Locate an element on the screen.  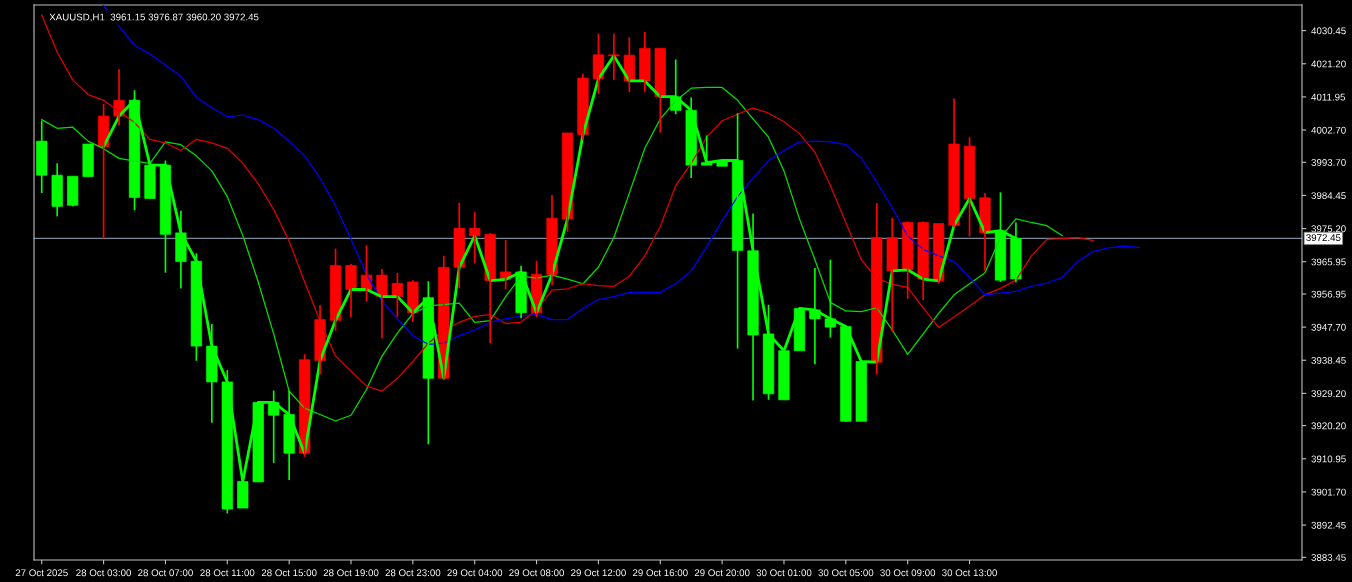
x-tick-label: 27 Oct 2025 is located at coordinates (41, 573).